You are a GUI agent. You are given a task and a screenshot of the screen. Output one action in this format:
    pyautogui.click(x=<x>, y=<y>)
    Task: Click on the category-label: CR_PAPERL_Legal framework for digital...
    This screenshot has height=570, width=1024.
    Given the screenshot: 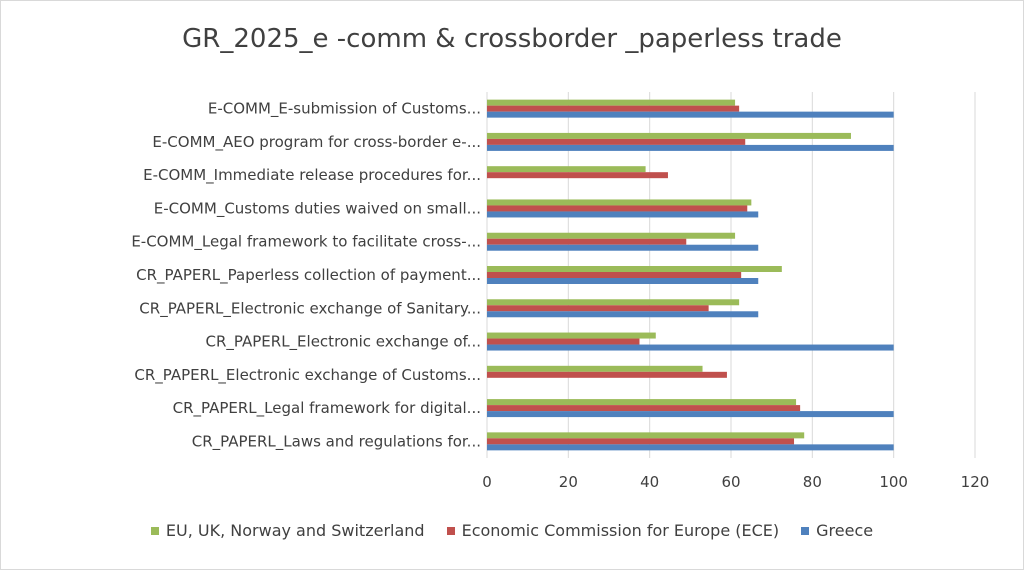 What is the action you would take?
    pyautogui.click(x=327, y=408)
    